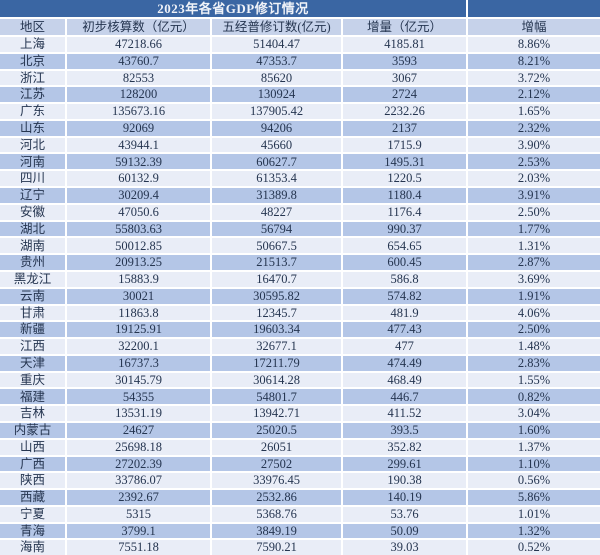 Image resolution: width=600 pixels, height=555 pixels. Describe the element at coordinates (234, 9) in the screenshot. I see `table-title: 2023年各省GDP修订情况` at that location.